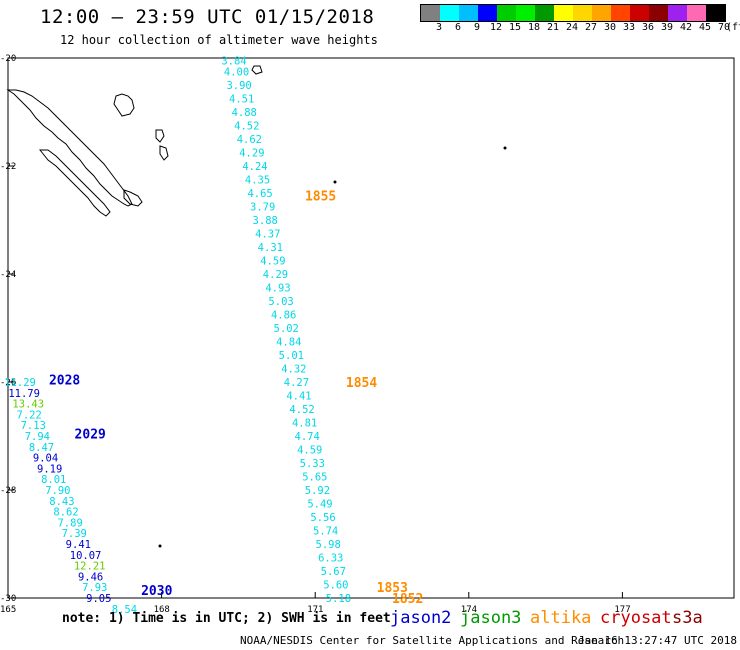 The width and height of the screenshot is (740, 650). I want to click on wave-height-label: 5.49, so click(319, 505).